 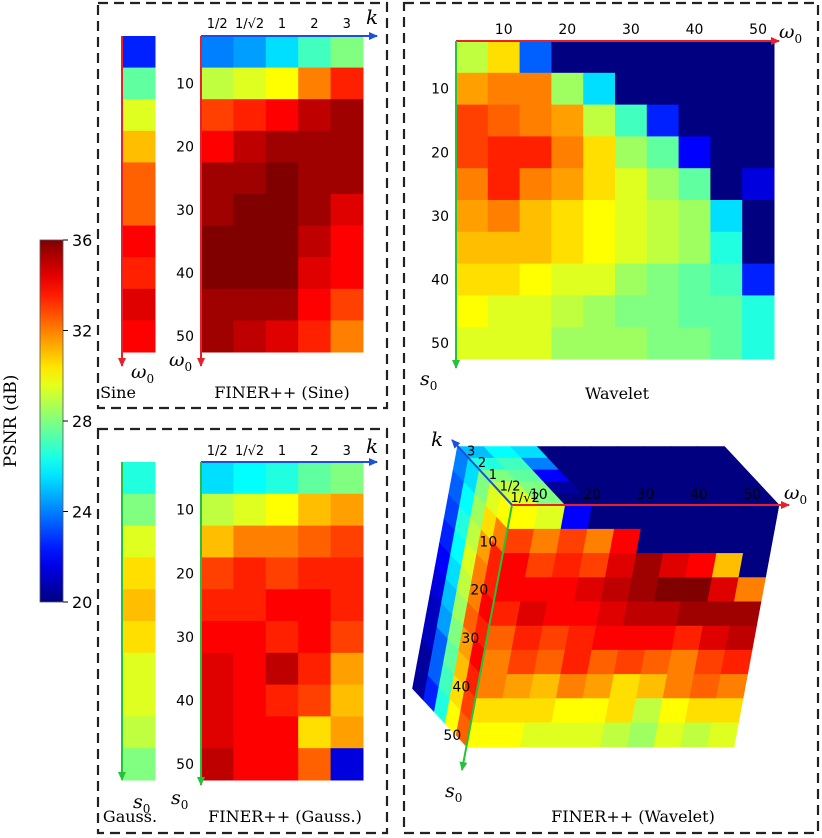 I want to click on k-tick-label: 2, so click(x=482, y=463).